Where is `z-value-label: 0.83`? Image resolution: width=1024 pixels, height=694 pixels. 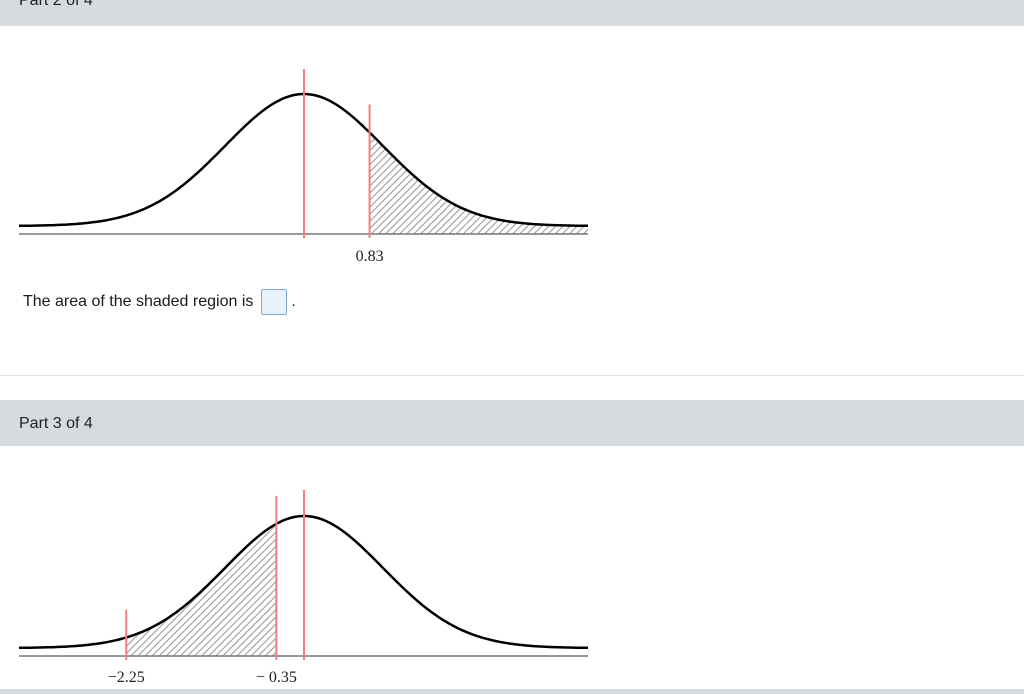 z-value-label: 0.83 is located at coordinates (370, 256).